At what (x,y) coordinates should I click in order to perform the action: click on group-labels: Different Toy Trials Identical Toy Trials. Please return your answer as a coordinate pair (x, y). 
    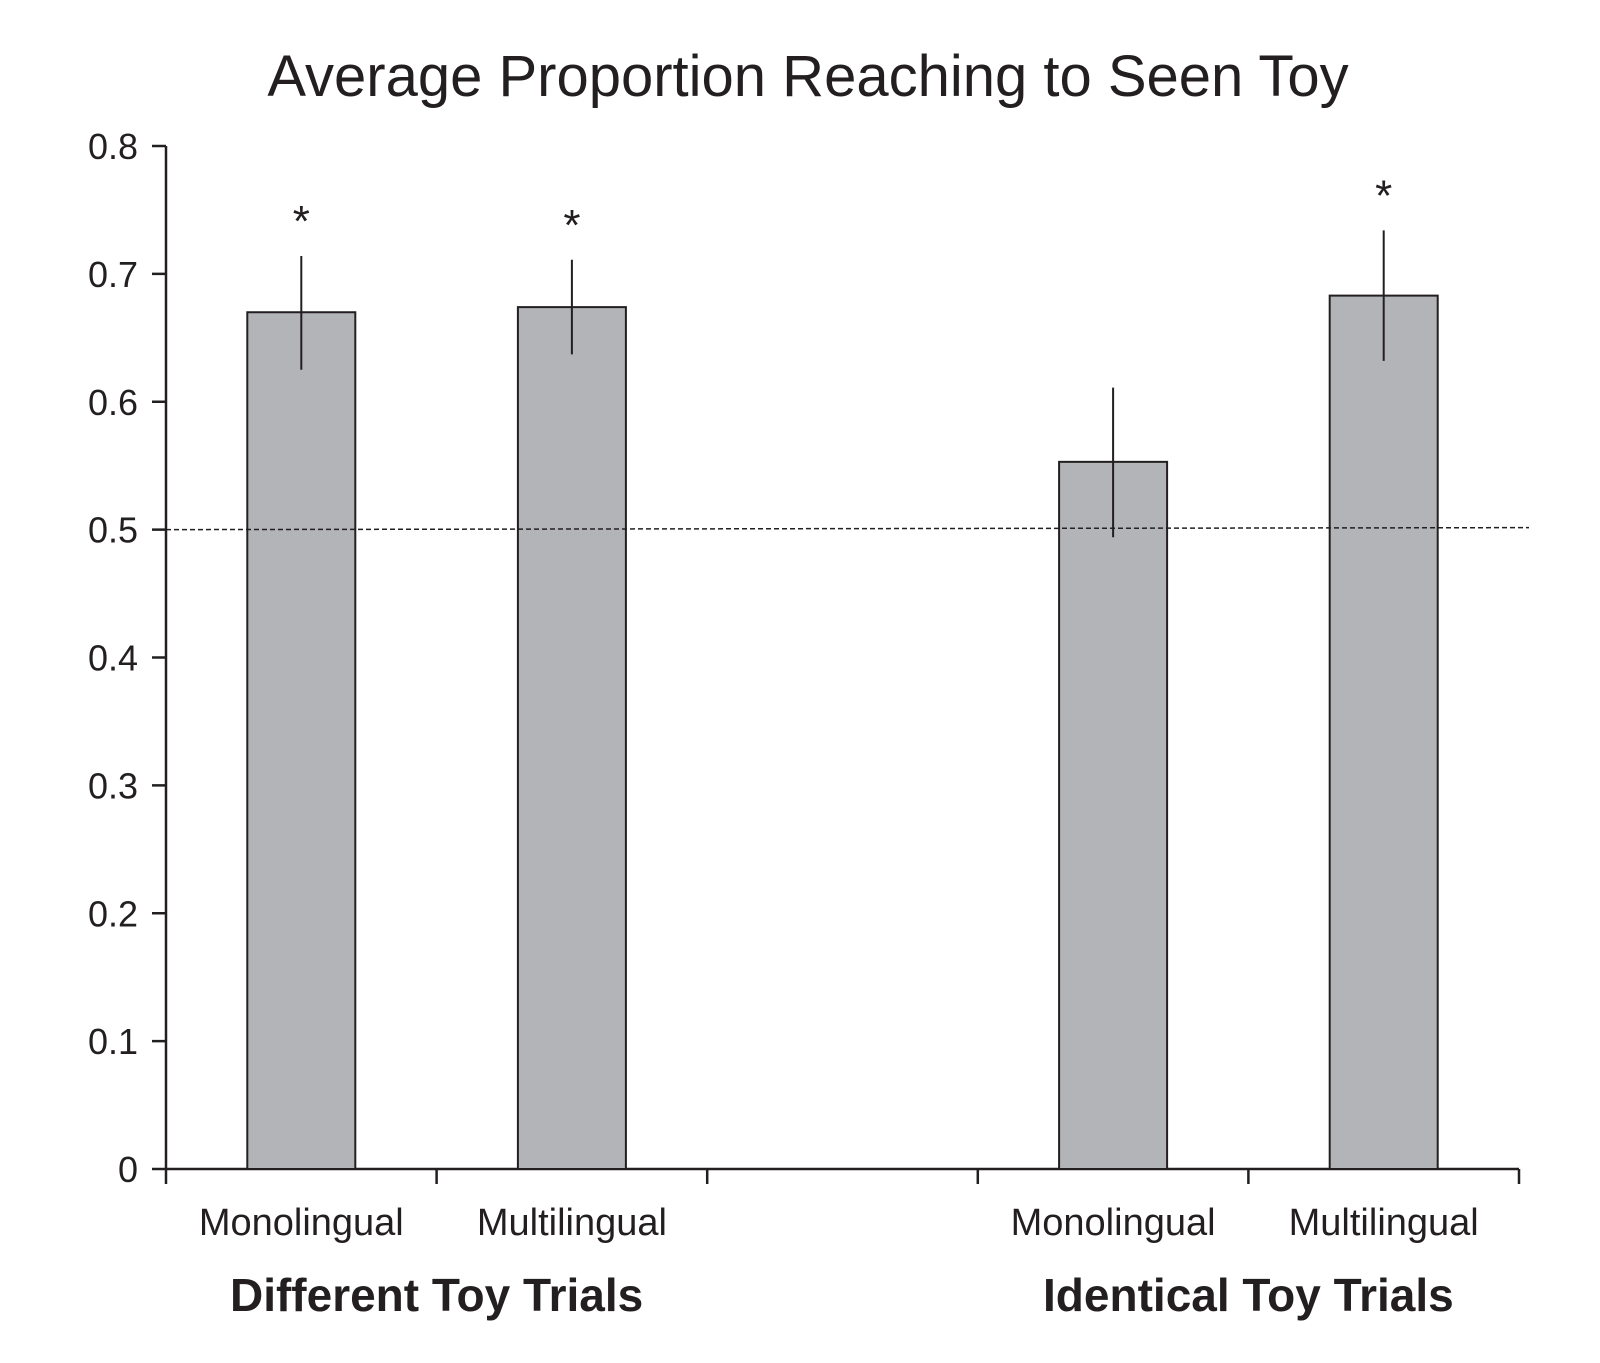
    Looking at the image, I should click on (842, 1295).